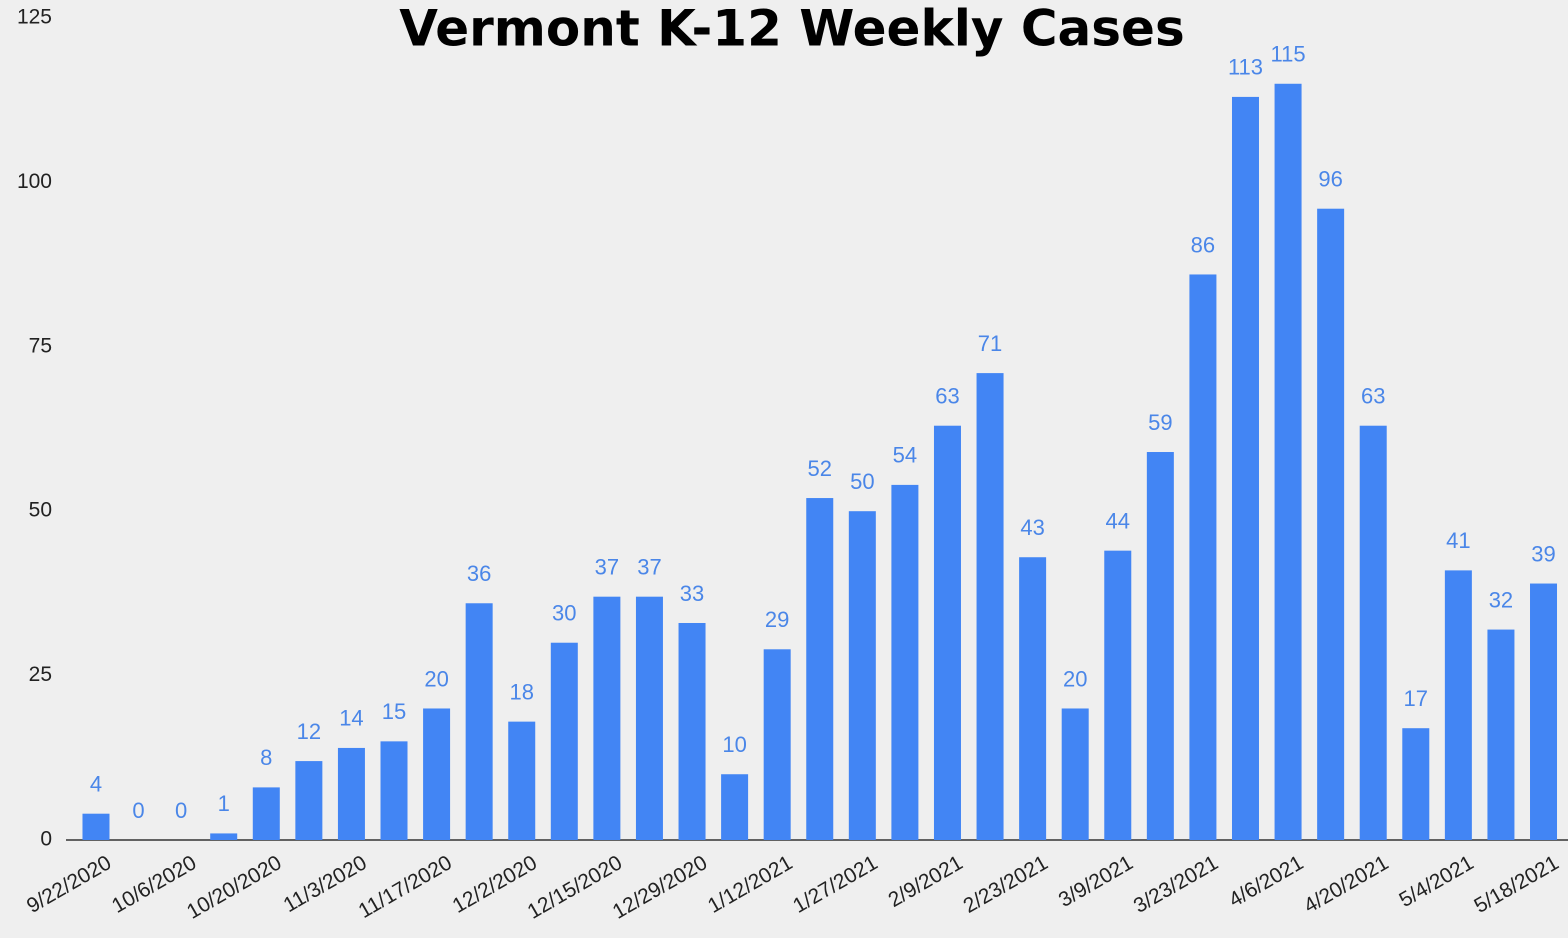 Image resolution: width=1568 pixels, height=938 pixels. What do you see at coordinates (1176, 884) in the screenshot?
I see `x-tick-label: 3/23/2021` at bounding box center [1176, 884].